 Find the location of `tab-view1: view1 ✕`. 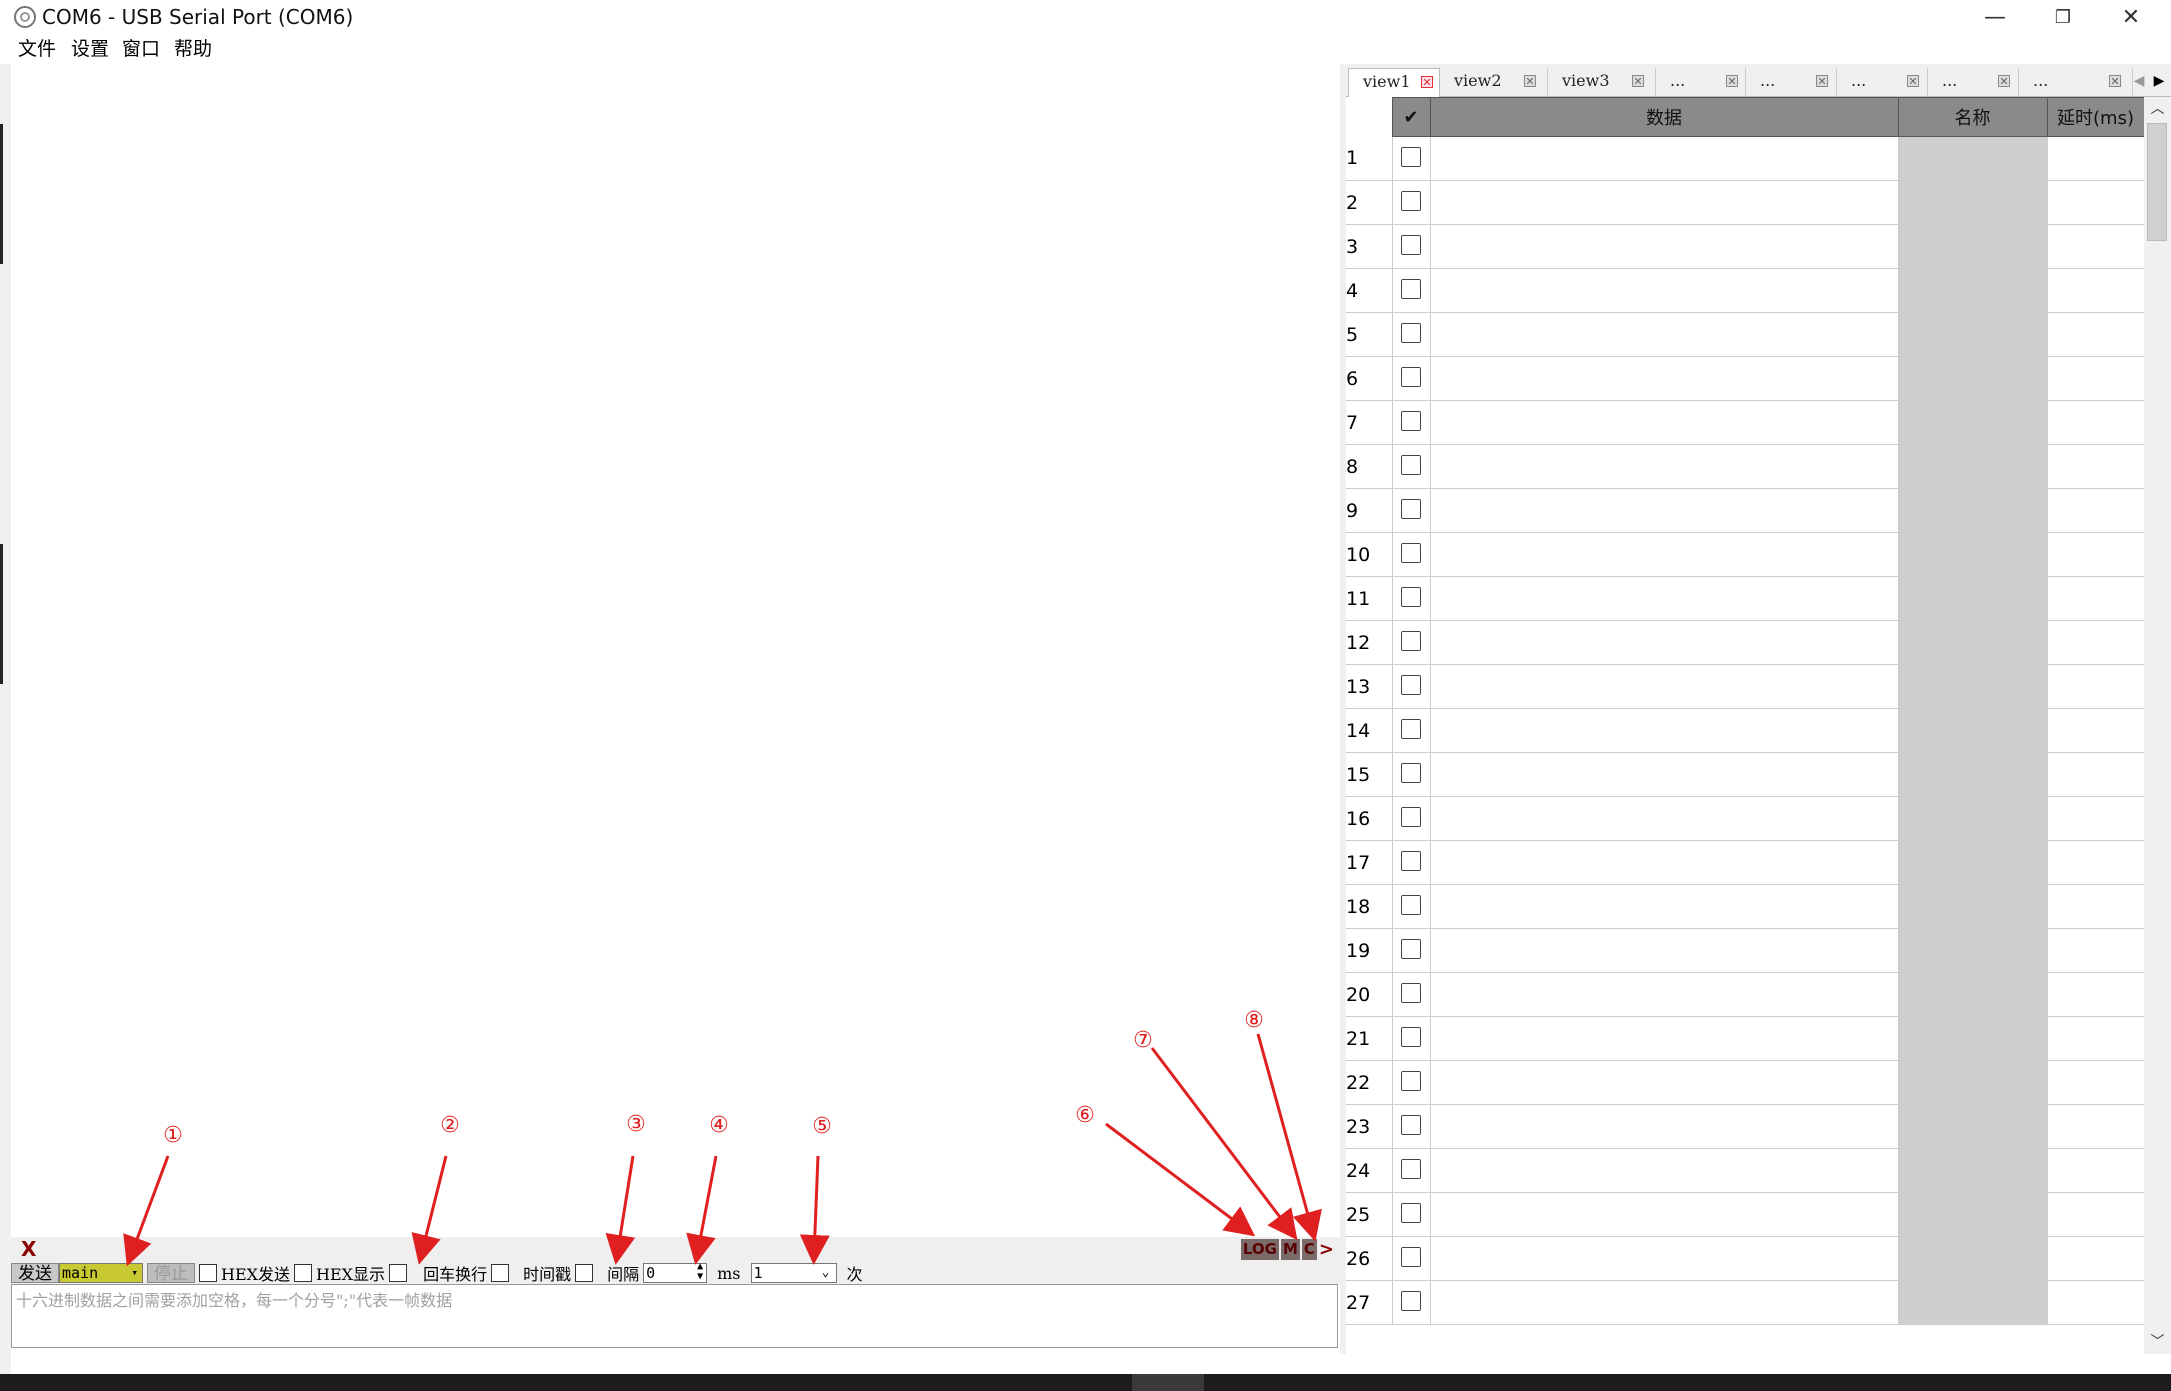

tab-view1: view1 ✕ is located at coordinates (1394, 82).